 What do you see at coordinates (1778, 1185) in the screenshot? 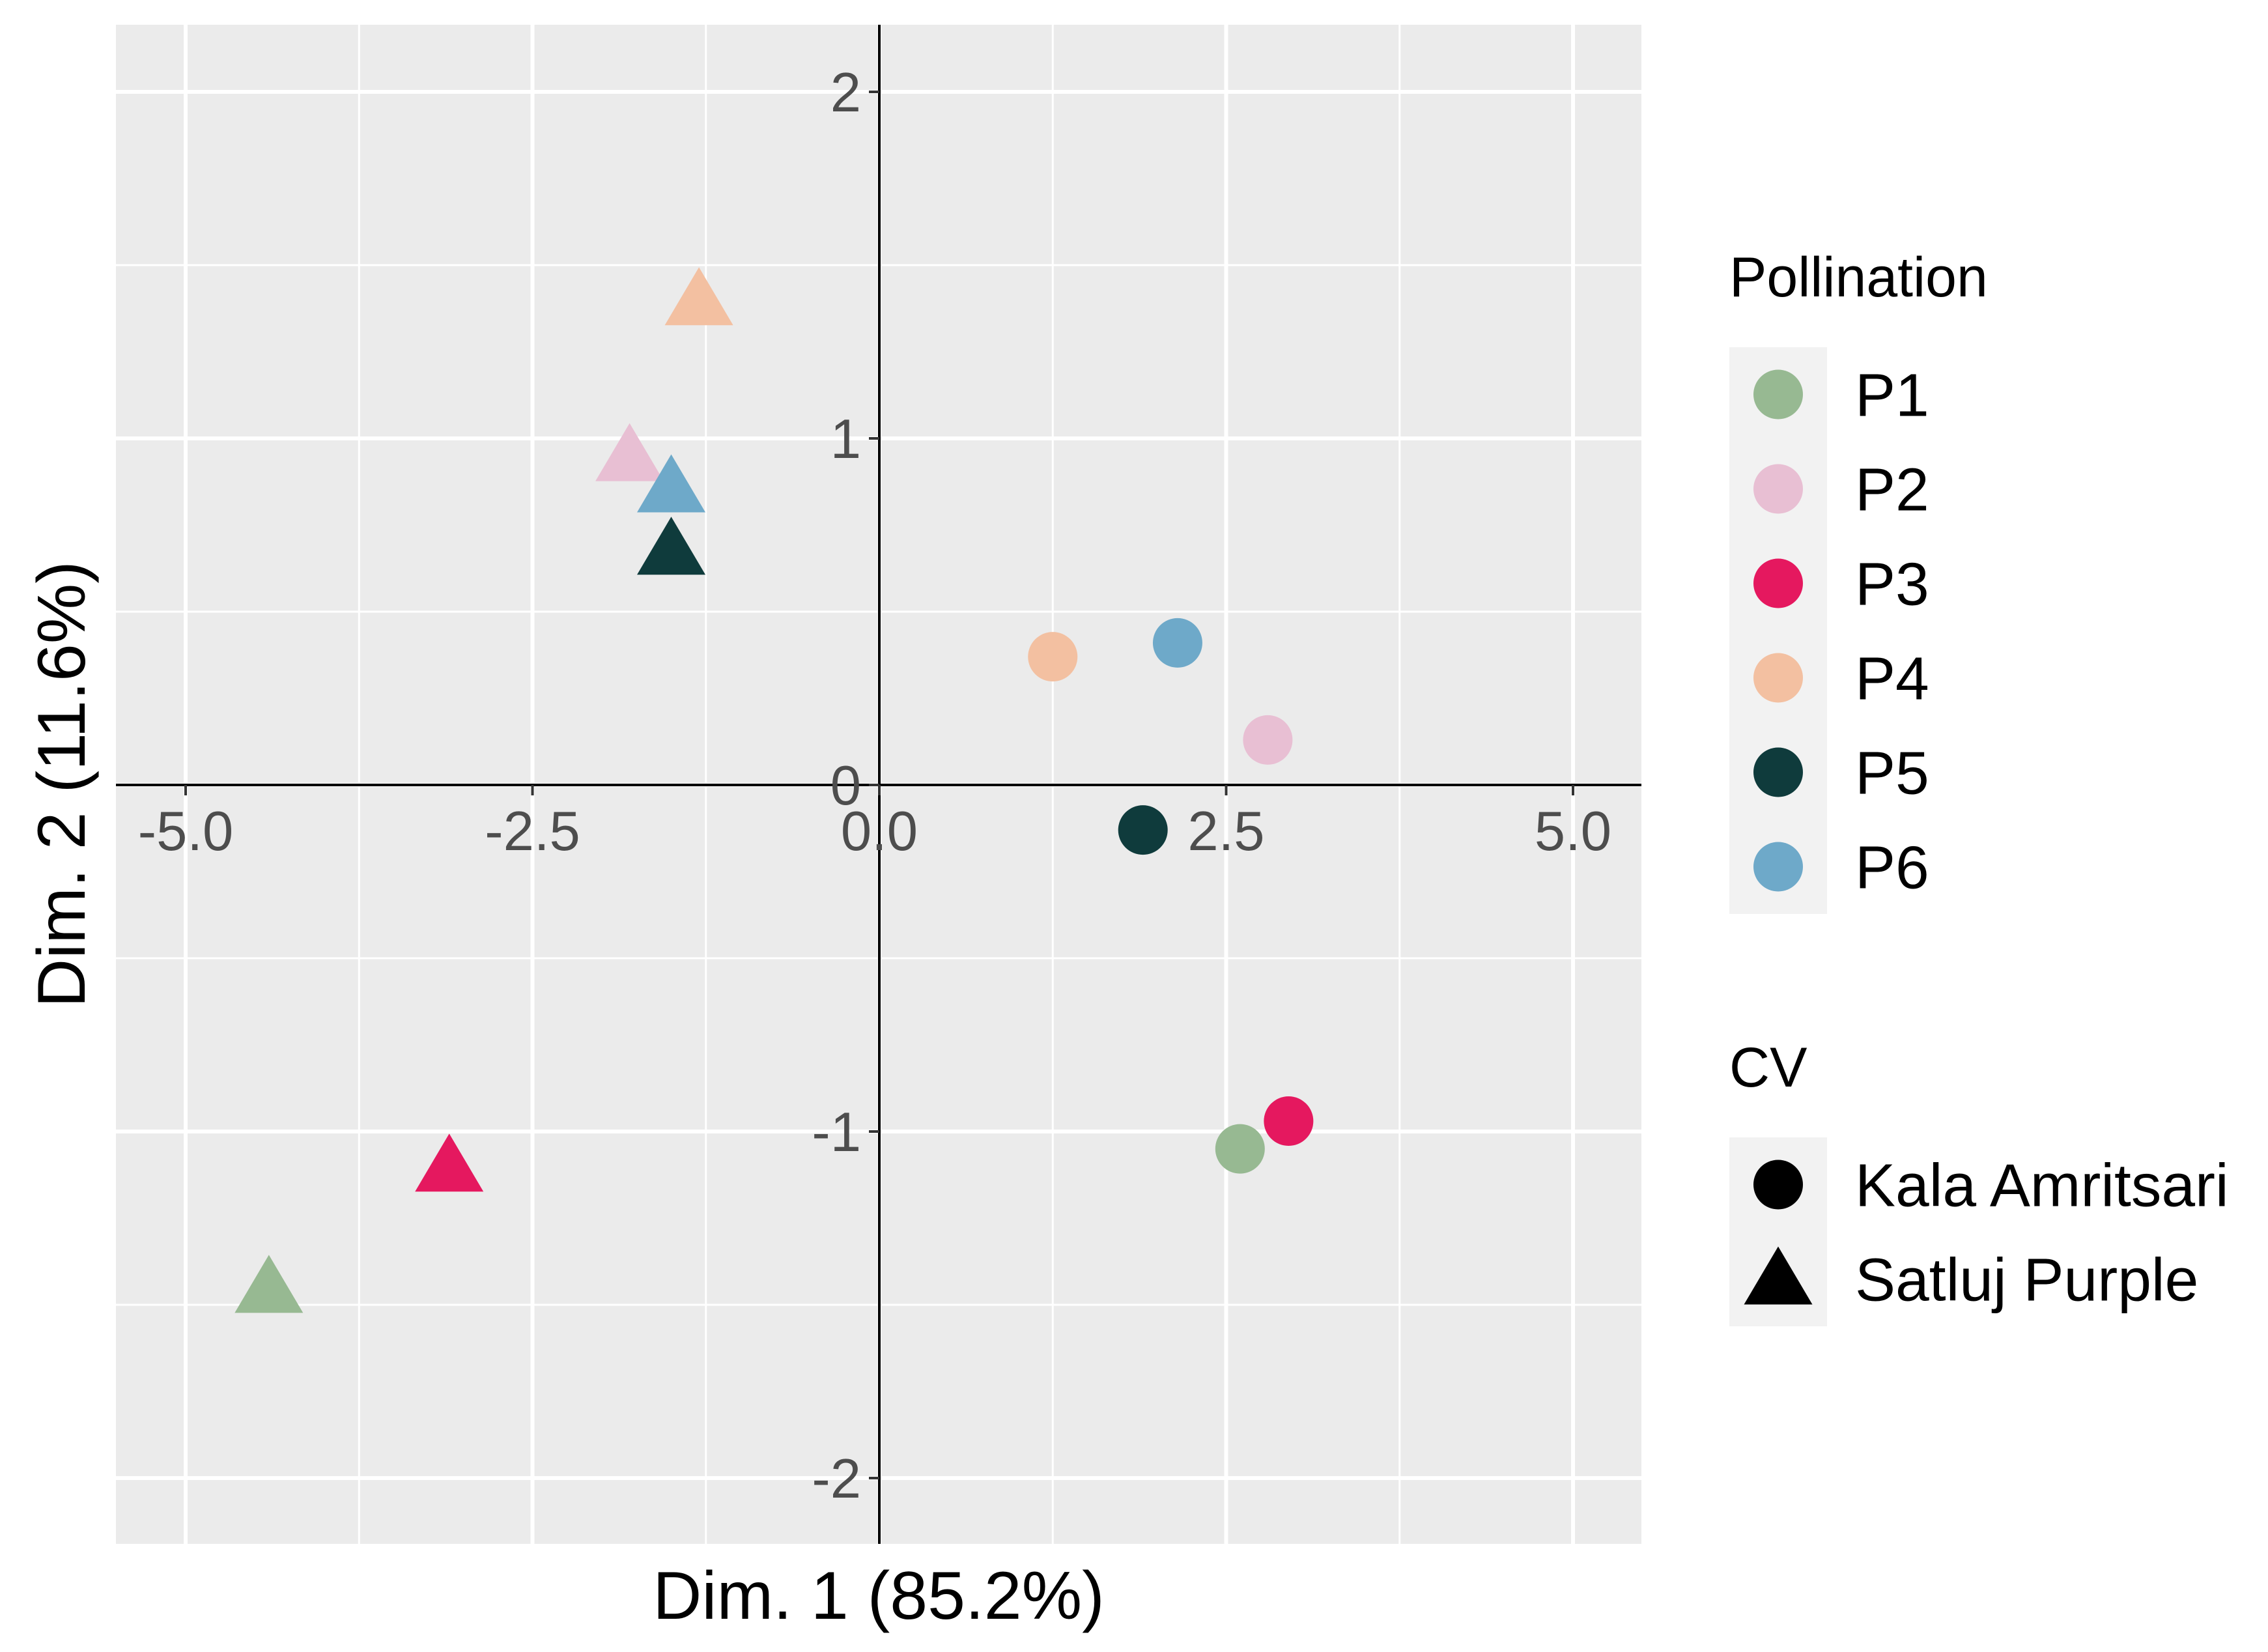
I see `legend-key-kala-amritsari` at bounding box center [1778, 1185].